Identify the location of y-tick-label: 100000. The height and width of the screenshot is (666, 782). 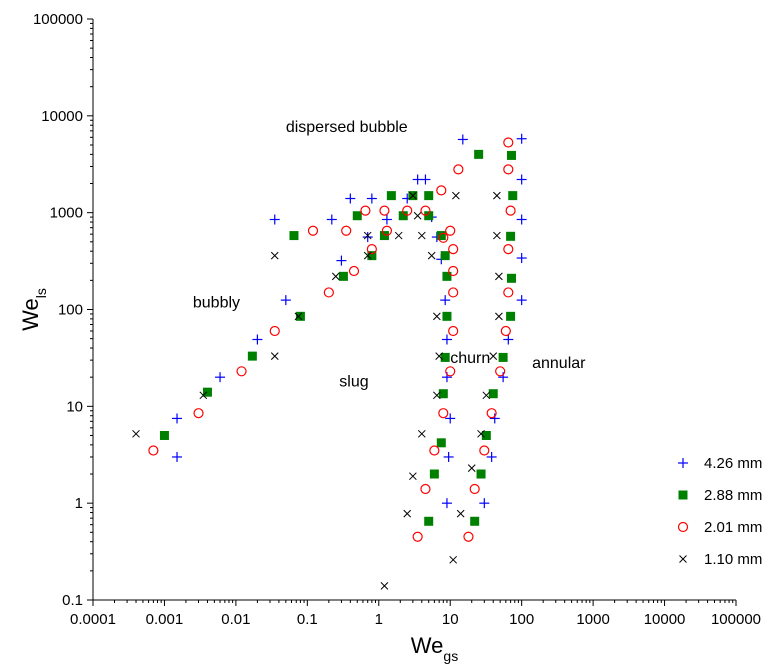
(58, 19).